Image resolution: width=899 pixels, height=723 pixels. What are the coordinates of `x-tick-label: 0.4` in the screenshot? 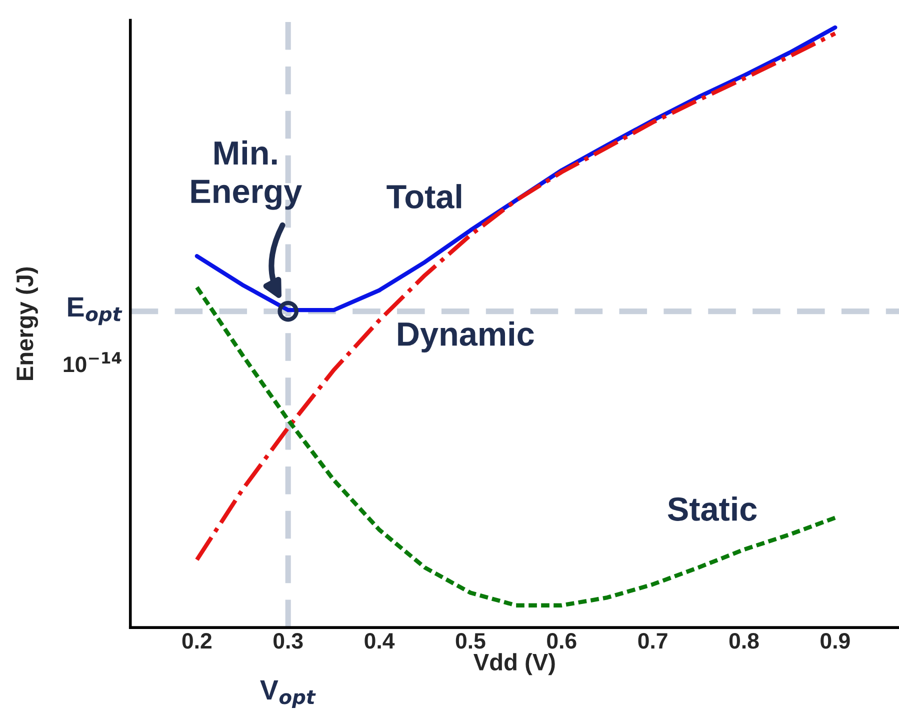 It's located at (379, 641).